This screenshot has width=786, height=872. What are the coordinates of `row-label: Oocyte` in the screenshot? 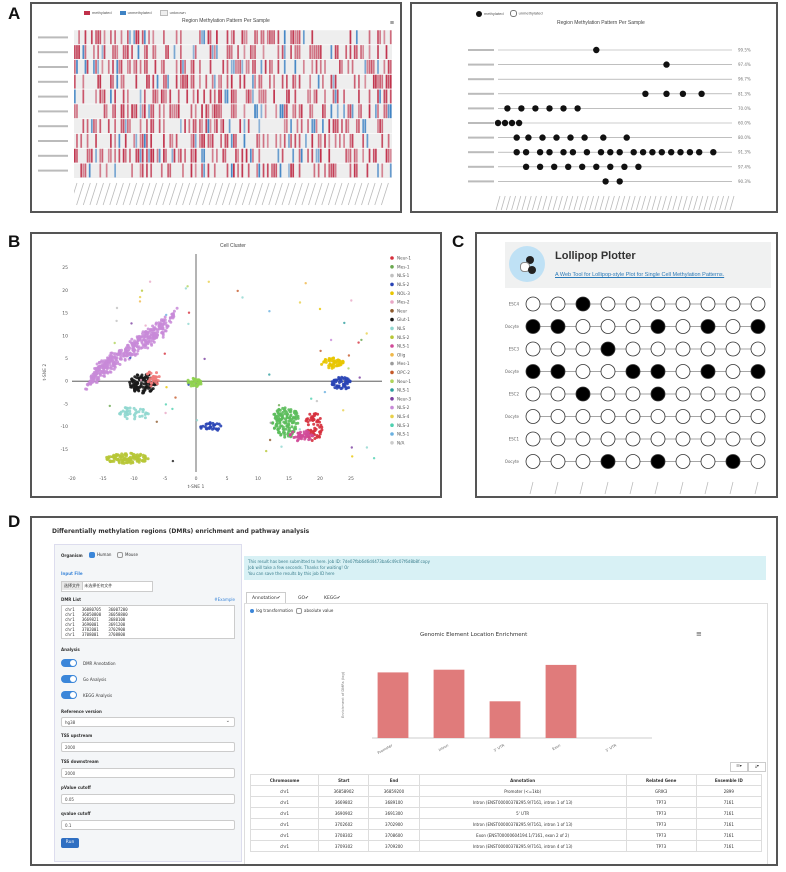 It's located at (512, 416).